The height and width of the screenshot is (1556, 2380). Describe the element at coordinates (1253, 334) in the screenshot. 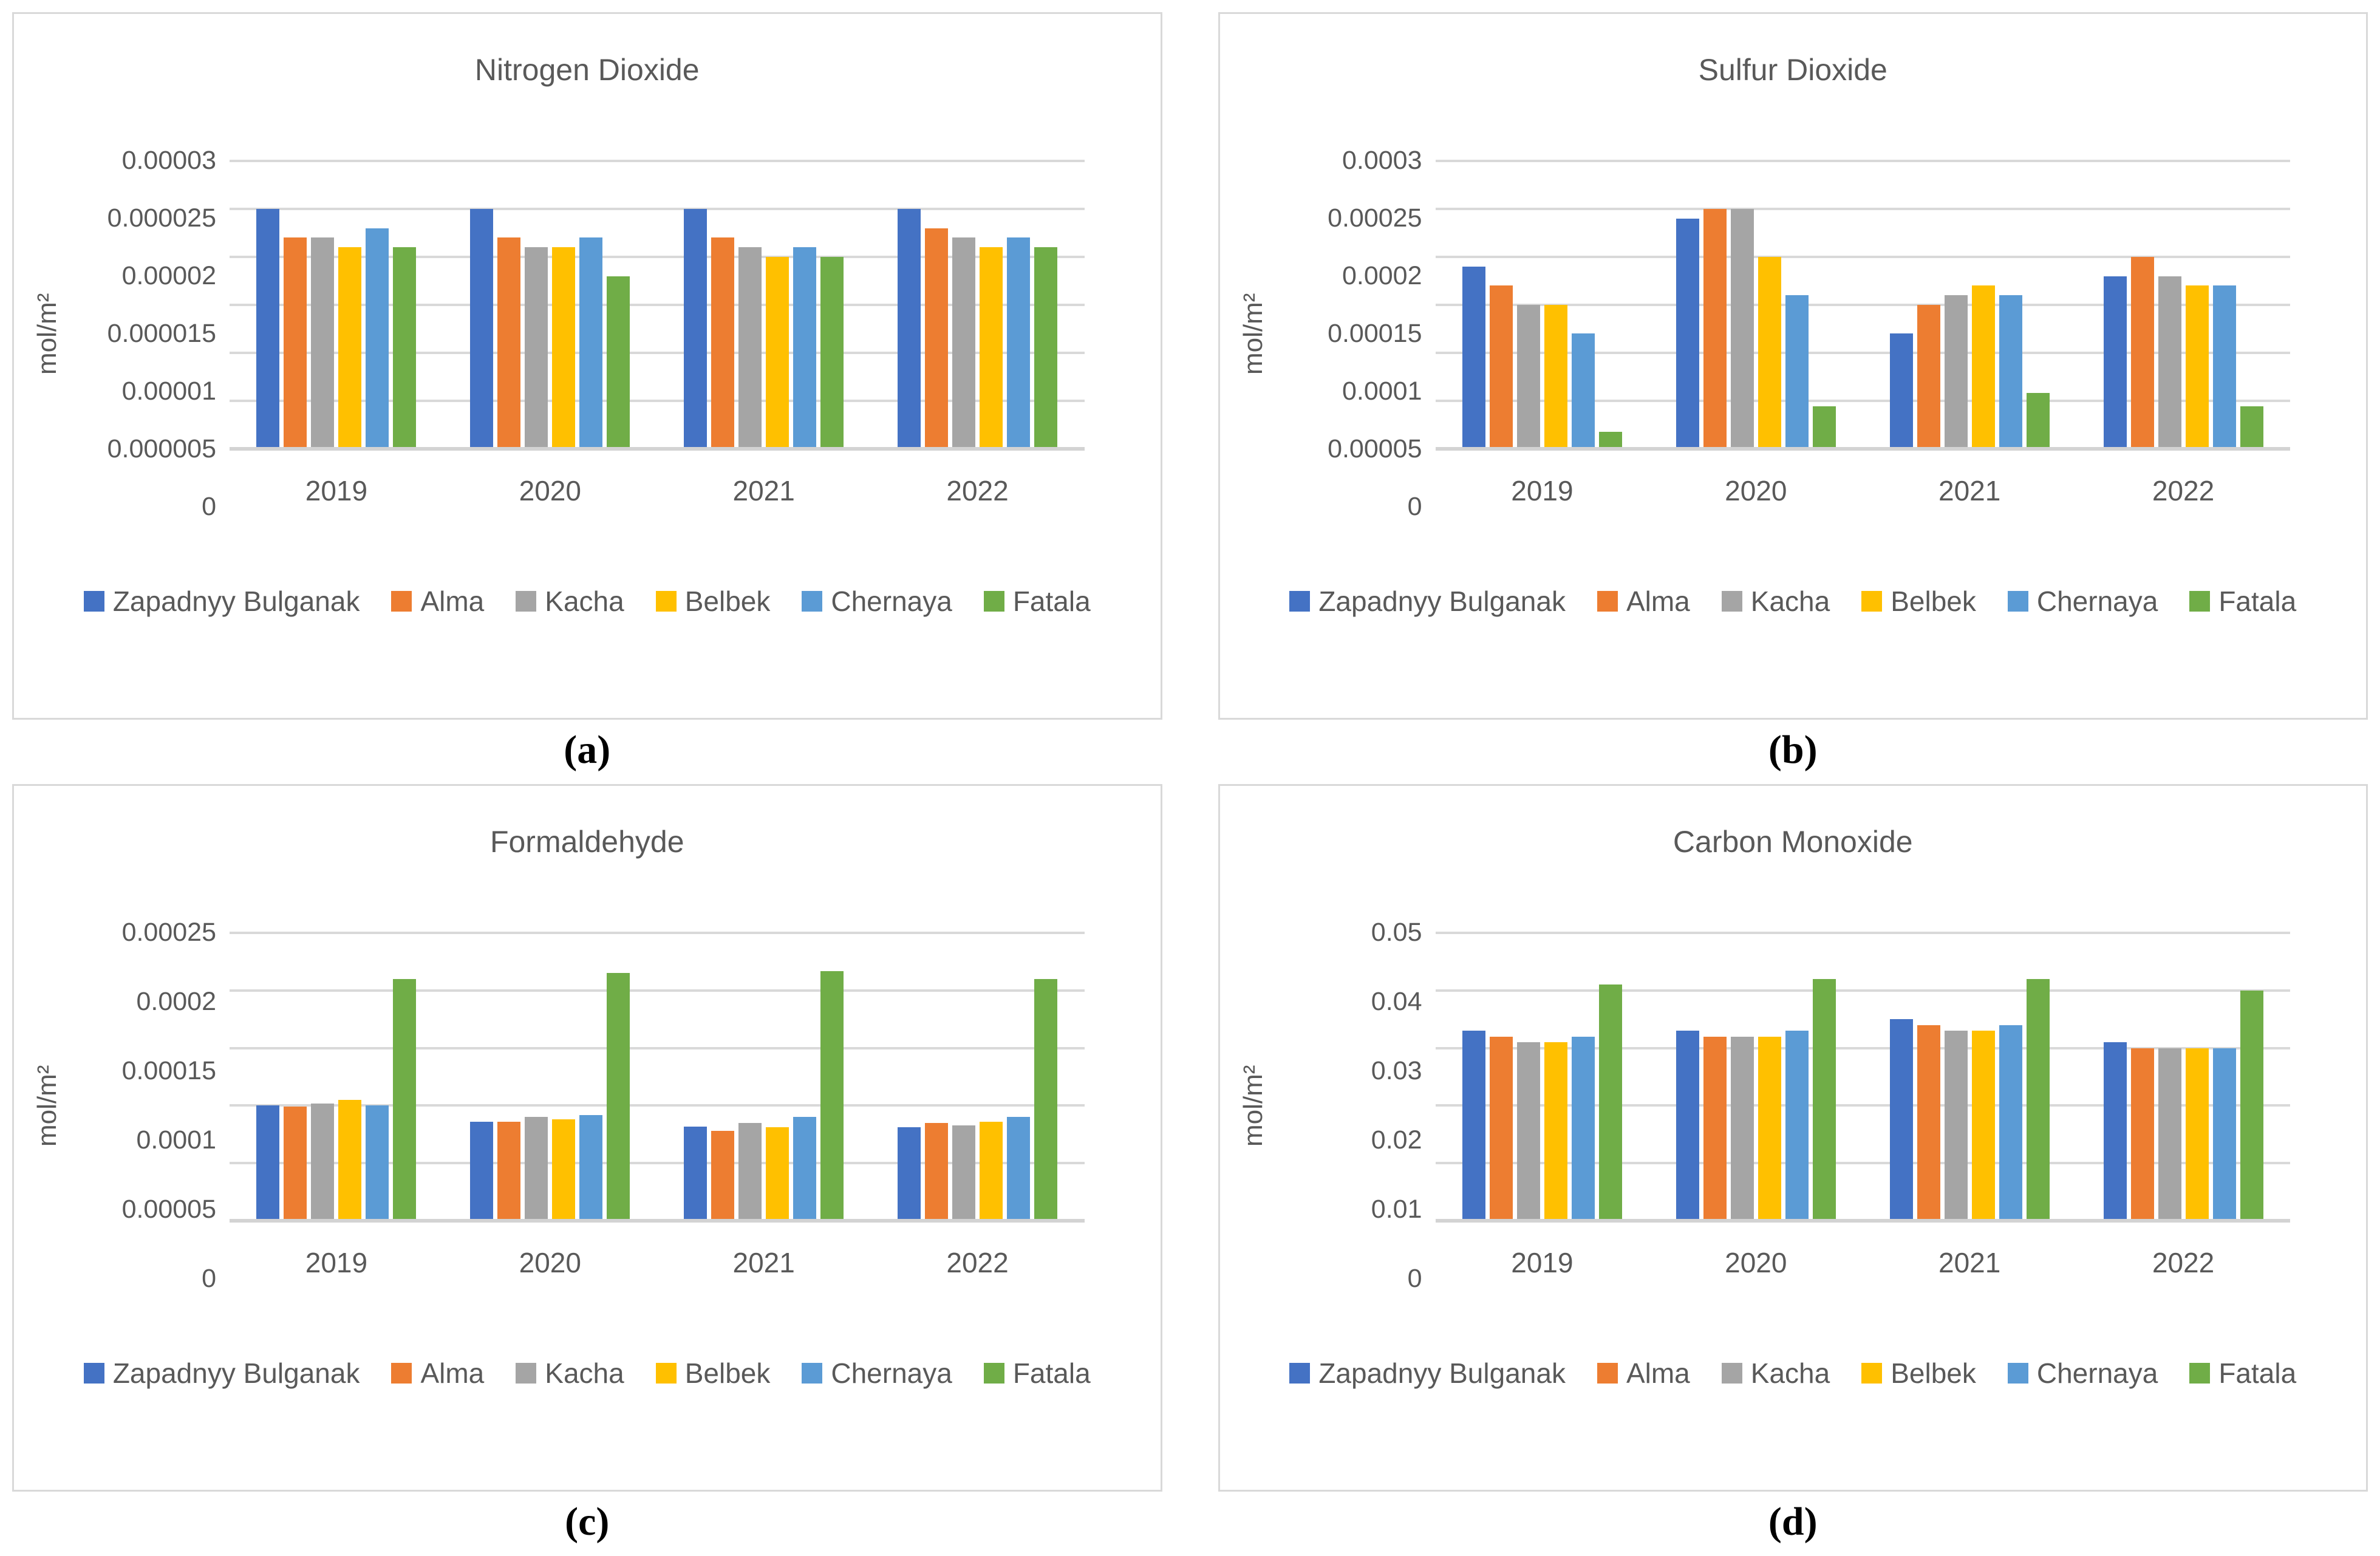

I see `y-axis-title: mol/m²` at that location.